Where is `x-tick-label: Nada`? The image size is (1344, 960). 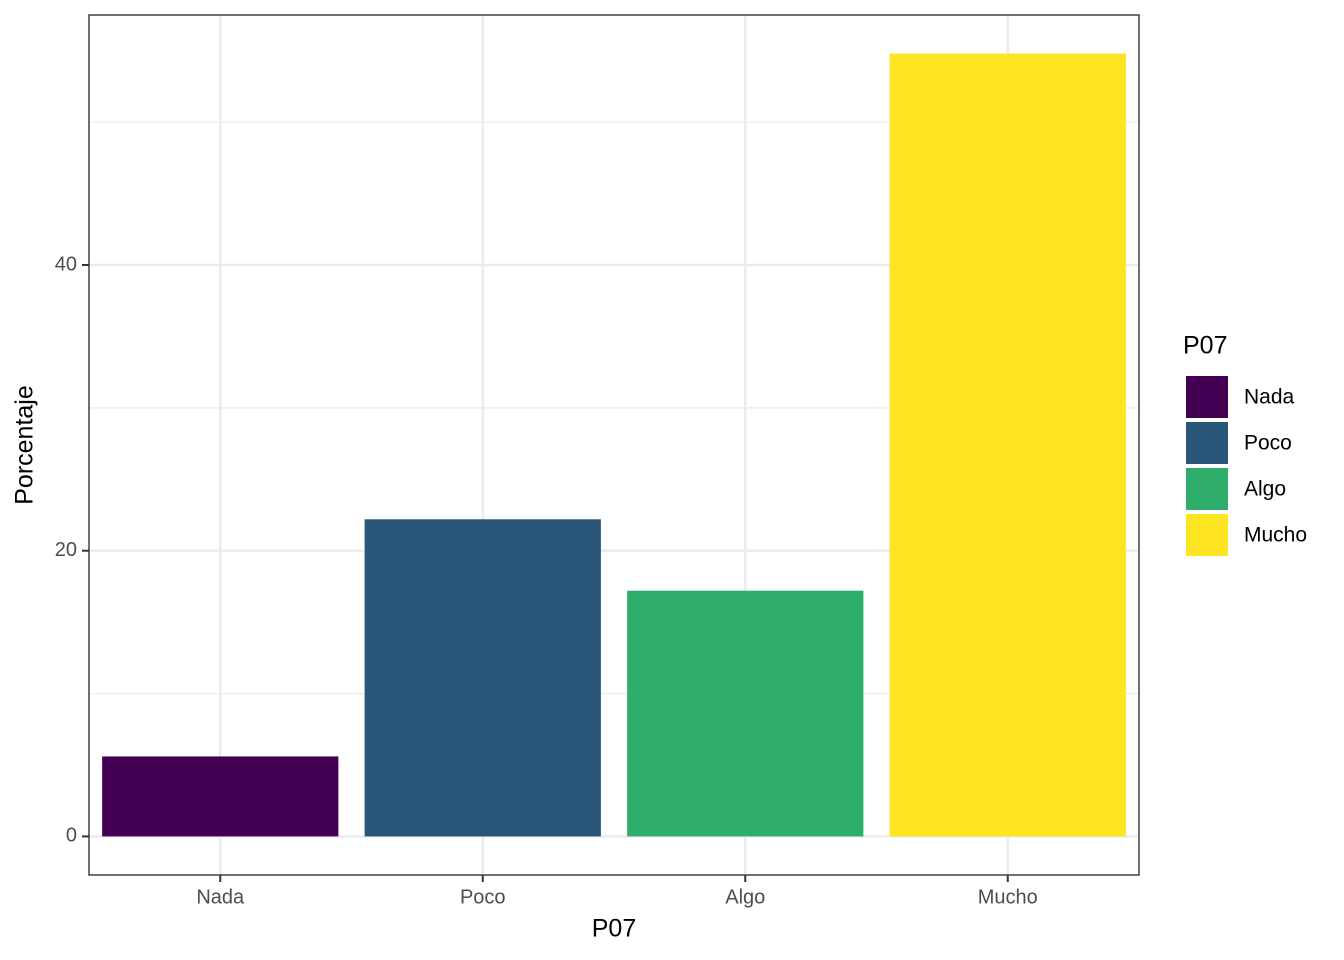
x-tick-label: Nada is located at coordinates (220, 897).